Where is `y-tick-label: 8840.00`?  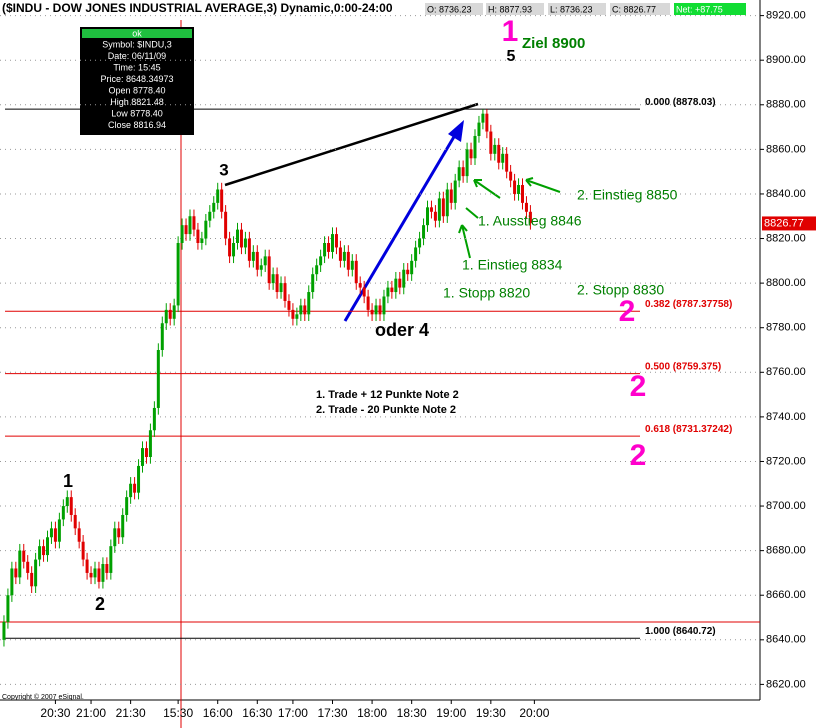 y-tick-label: 8840.00 is located at coordinates (786, 194).